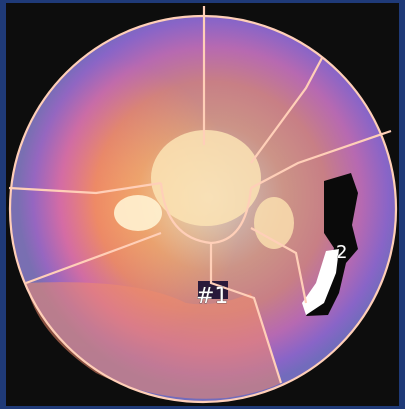  Describe the element at coordinates (246, 313) in the screenshot. I see `seg-line-lower` at that location.